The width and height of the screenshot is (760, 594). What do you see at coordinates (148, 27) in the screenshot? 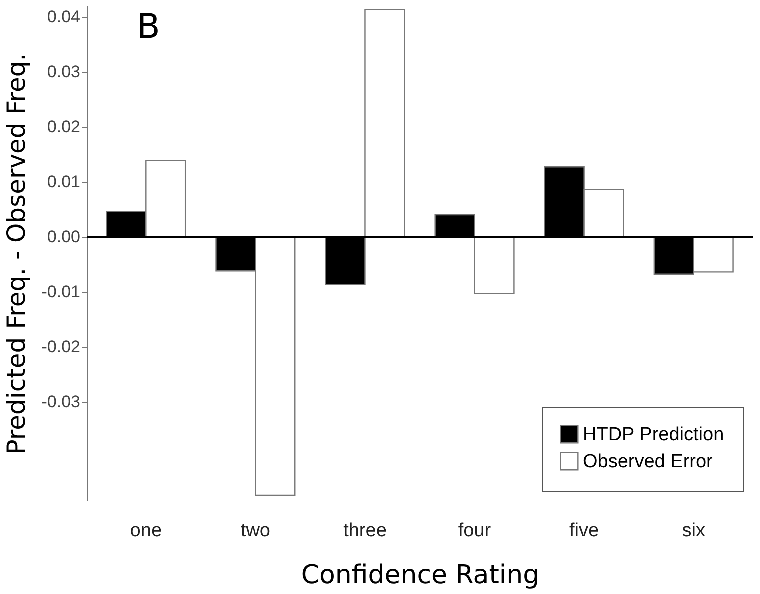
I see `annotation: B` at bounding box center [148, 27].